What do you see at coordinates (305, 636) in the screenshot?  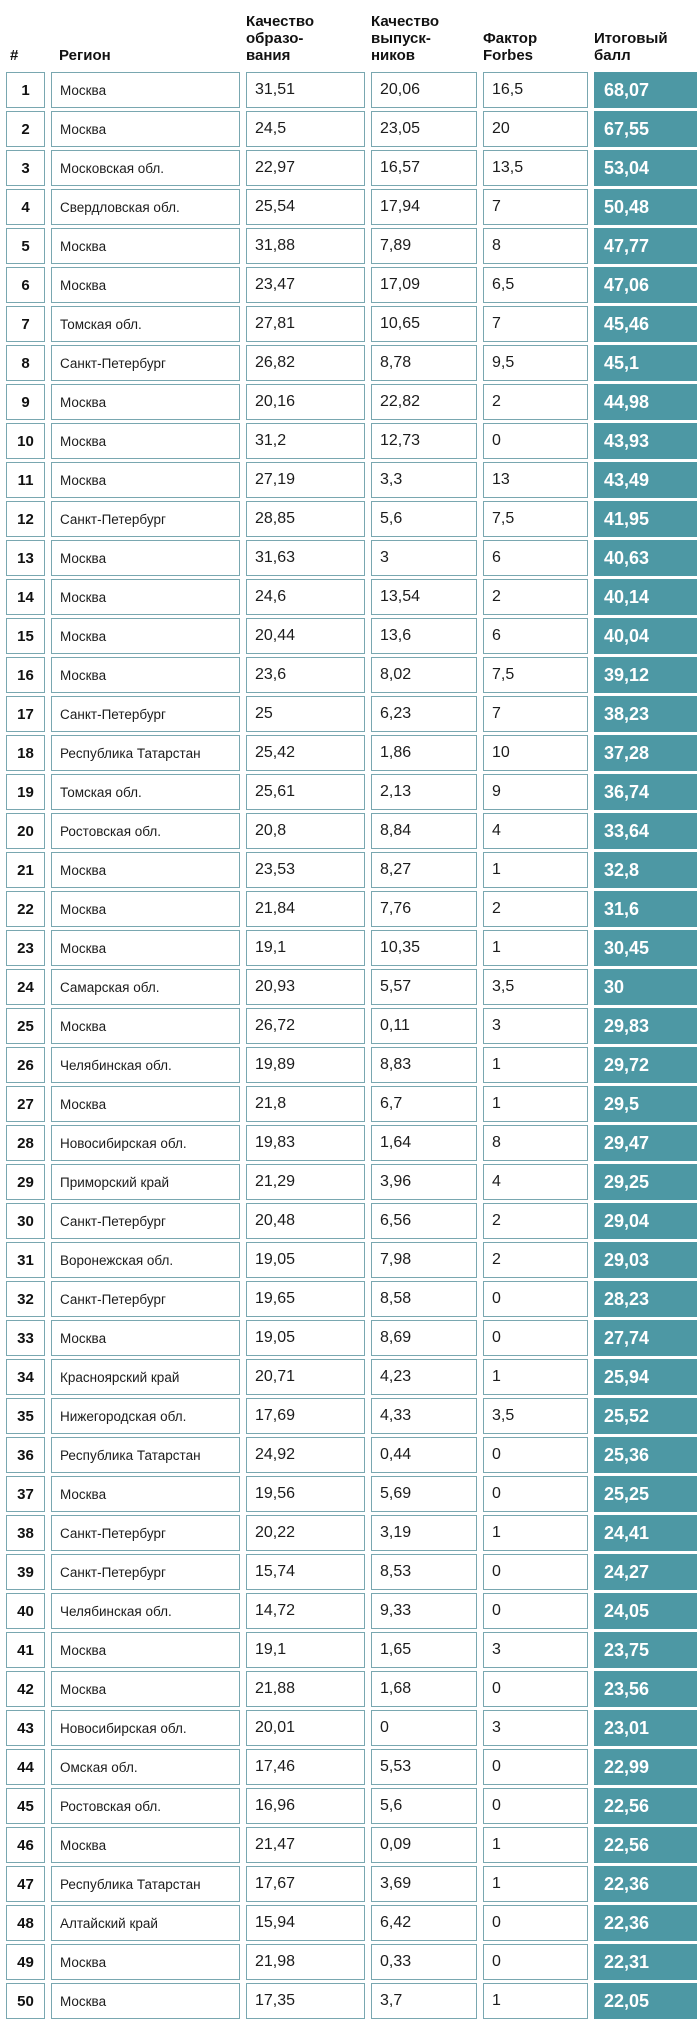 I see `education-score-cell: 20,44` at bounding box center [305, 636].